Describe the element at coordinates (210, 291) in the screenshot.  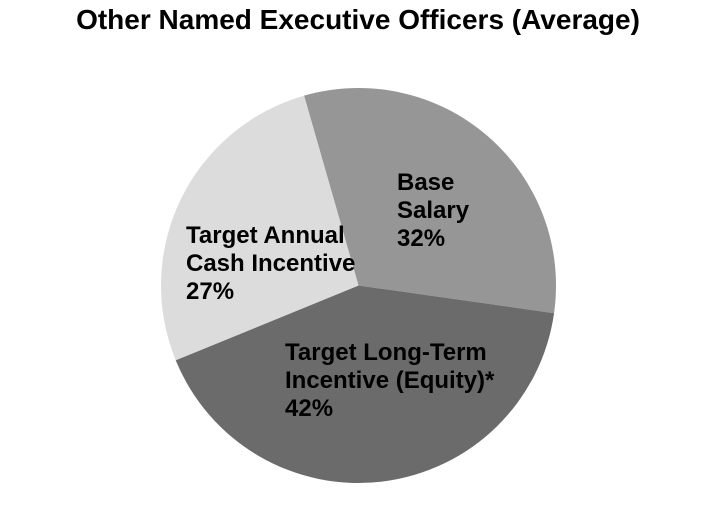
I see `label-pct: 27%` at that location.